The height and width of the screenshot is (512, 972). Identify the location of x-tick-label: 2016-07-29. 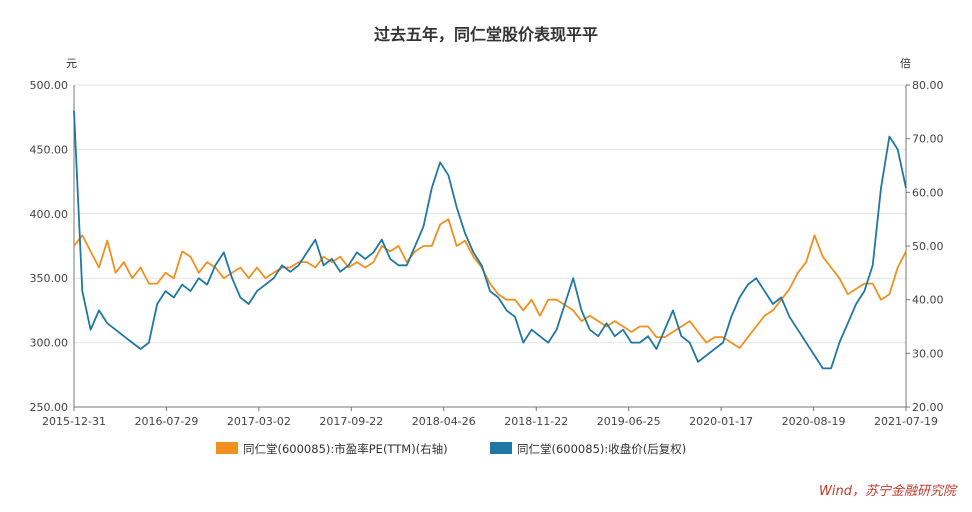
(166, 421).